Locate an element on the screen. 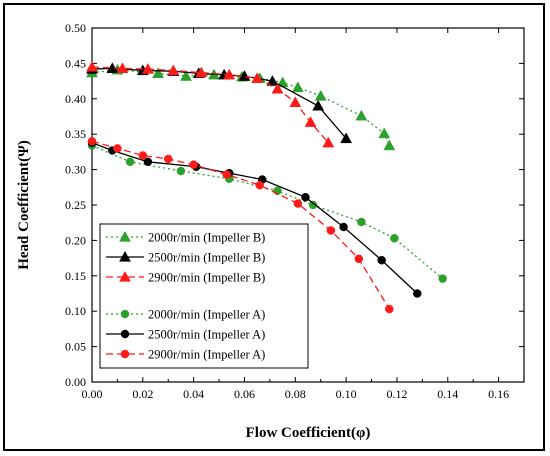  legend-label: 2900r/min (Impeller B) is located at coordinates (206, 278).